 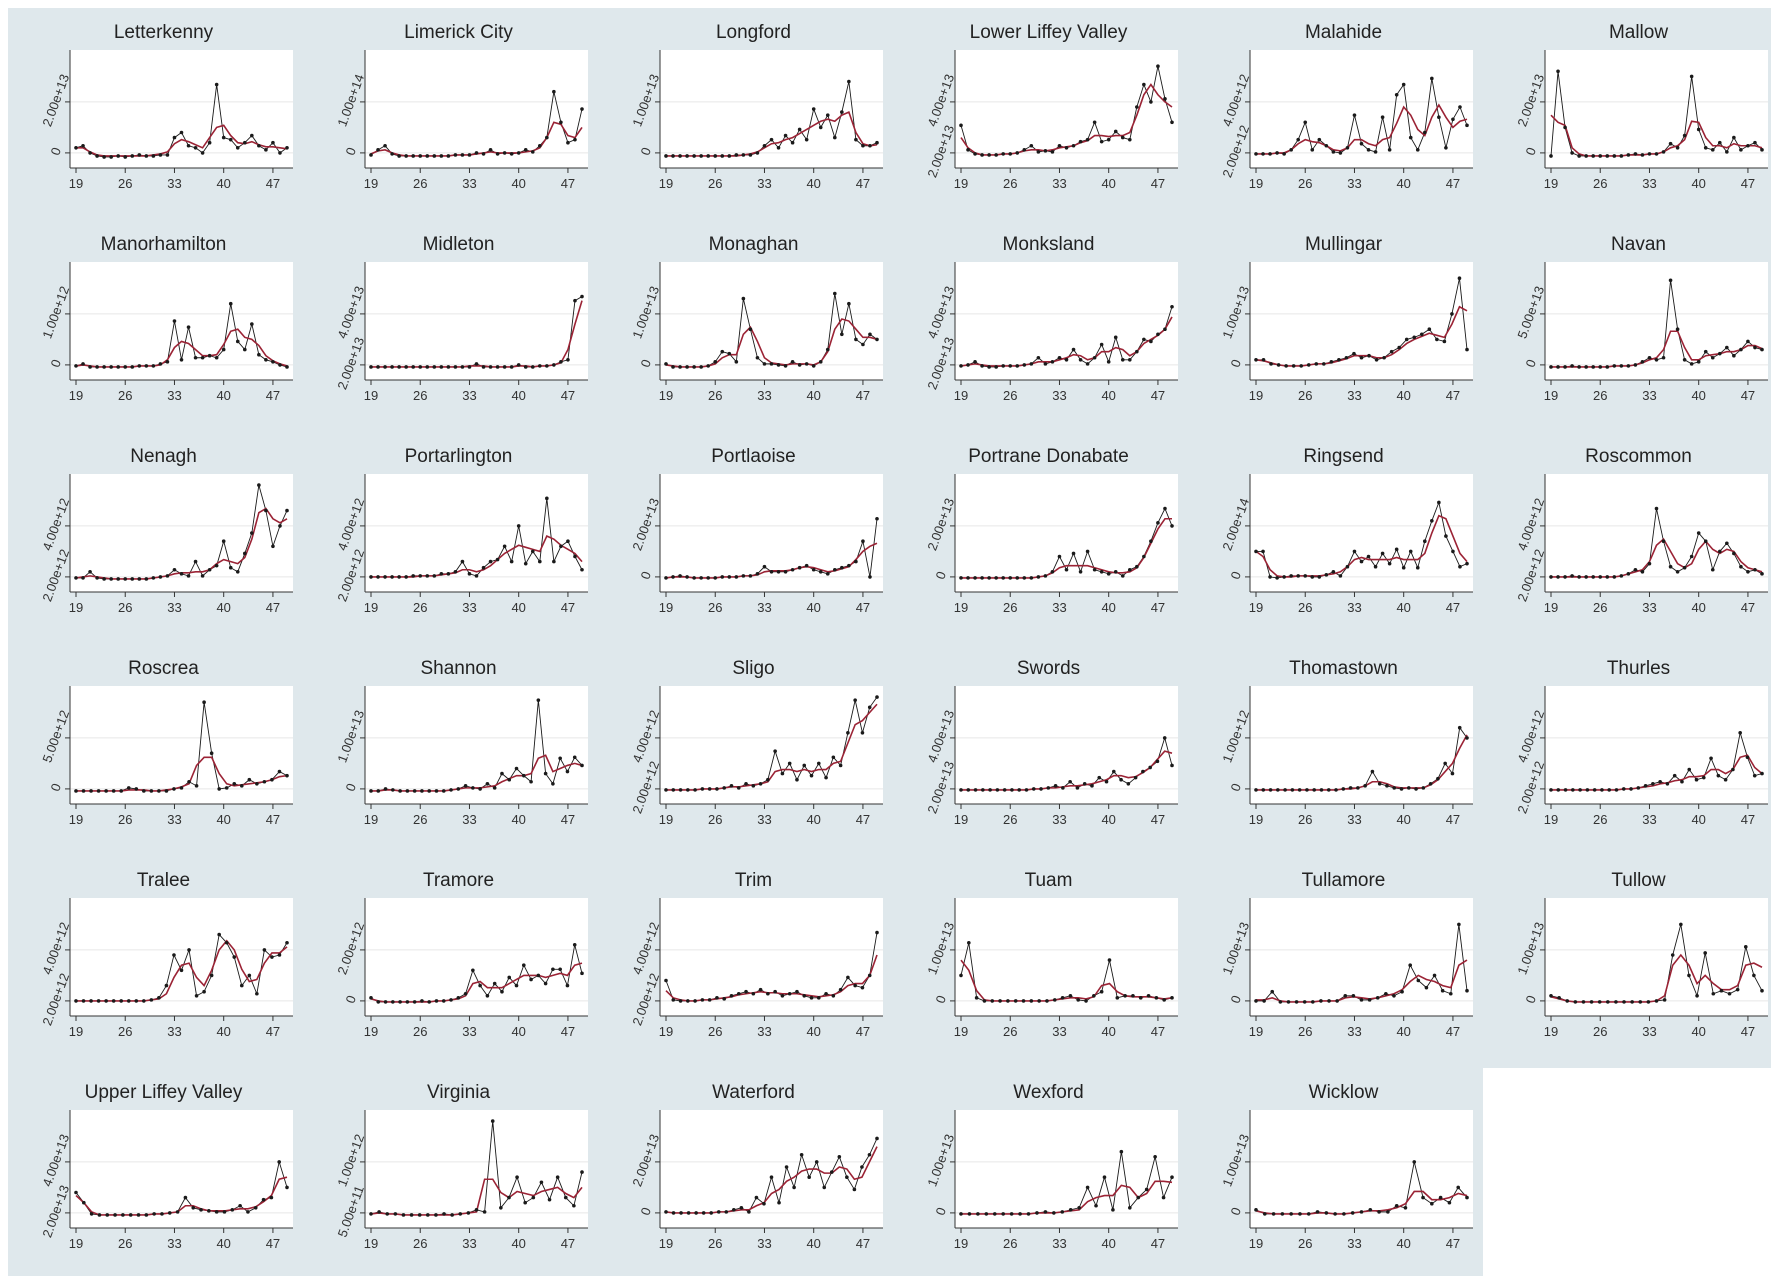 What do you see at coordinates (163, 668) in the screenshot?
I see `panel-title: Roscrea` at bounding box center [163, 668].